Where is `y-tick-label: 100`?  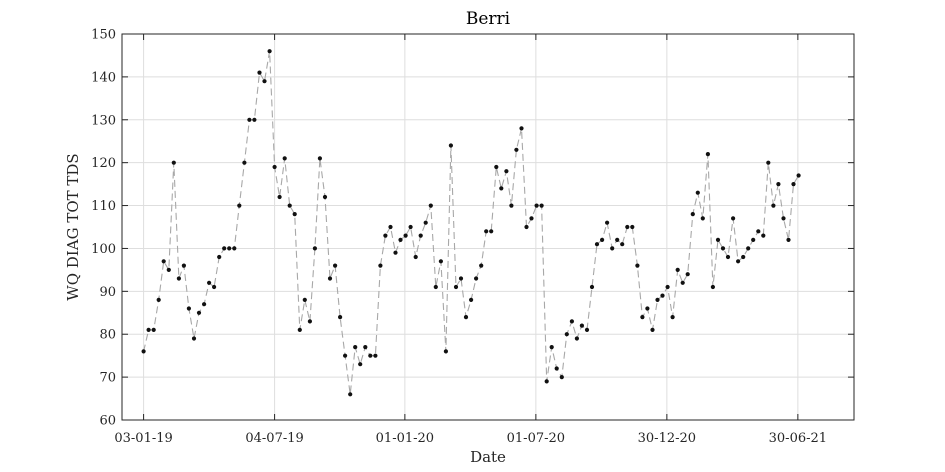 y-tick-label: 100 is located at coordinates (103, 249).